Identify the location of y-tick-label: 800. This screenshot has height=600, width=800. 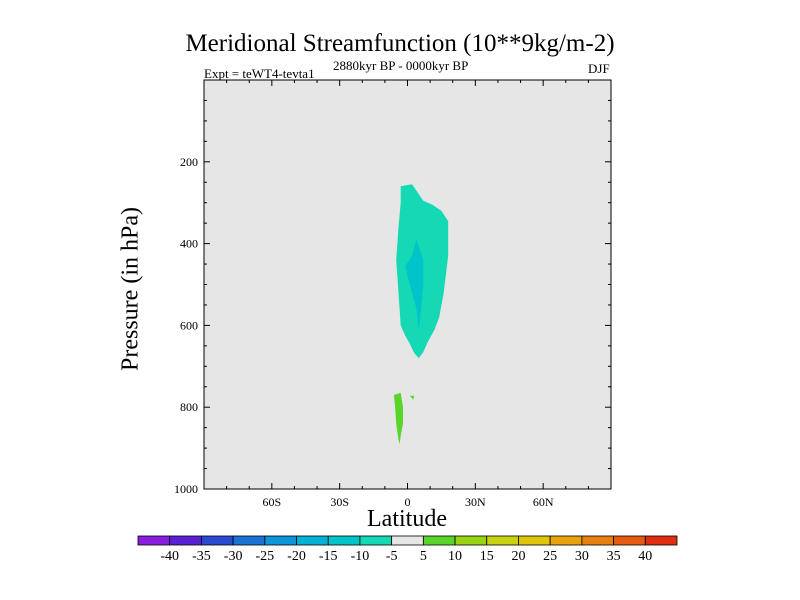
(189, 407).